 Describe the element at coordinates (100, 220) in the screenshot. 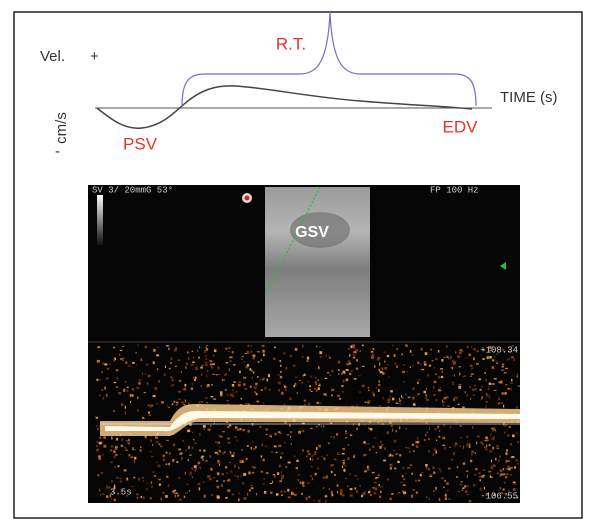

I see `gray-scale-bar` at that location.